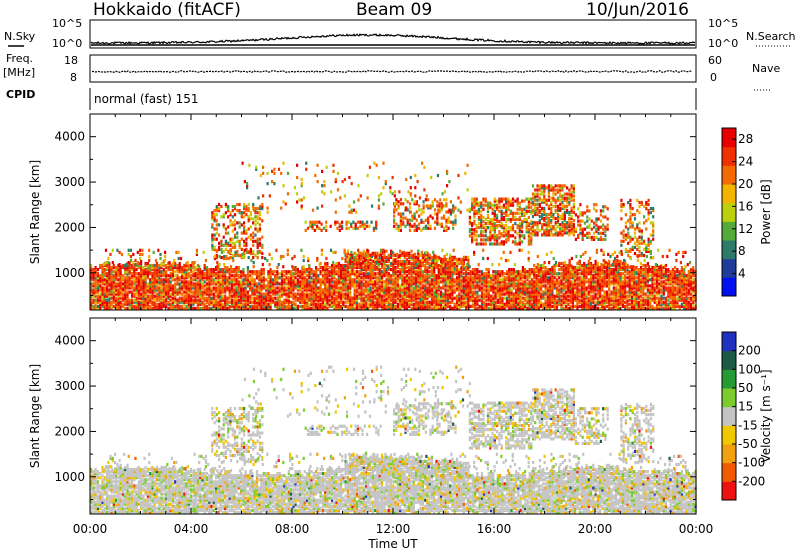 The image size is (800, 554). What do you see at coordinates (742, 251) in the screenshot?
I see `colorbar-tick-label: 8` at bounding box center [742, 251].